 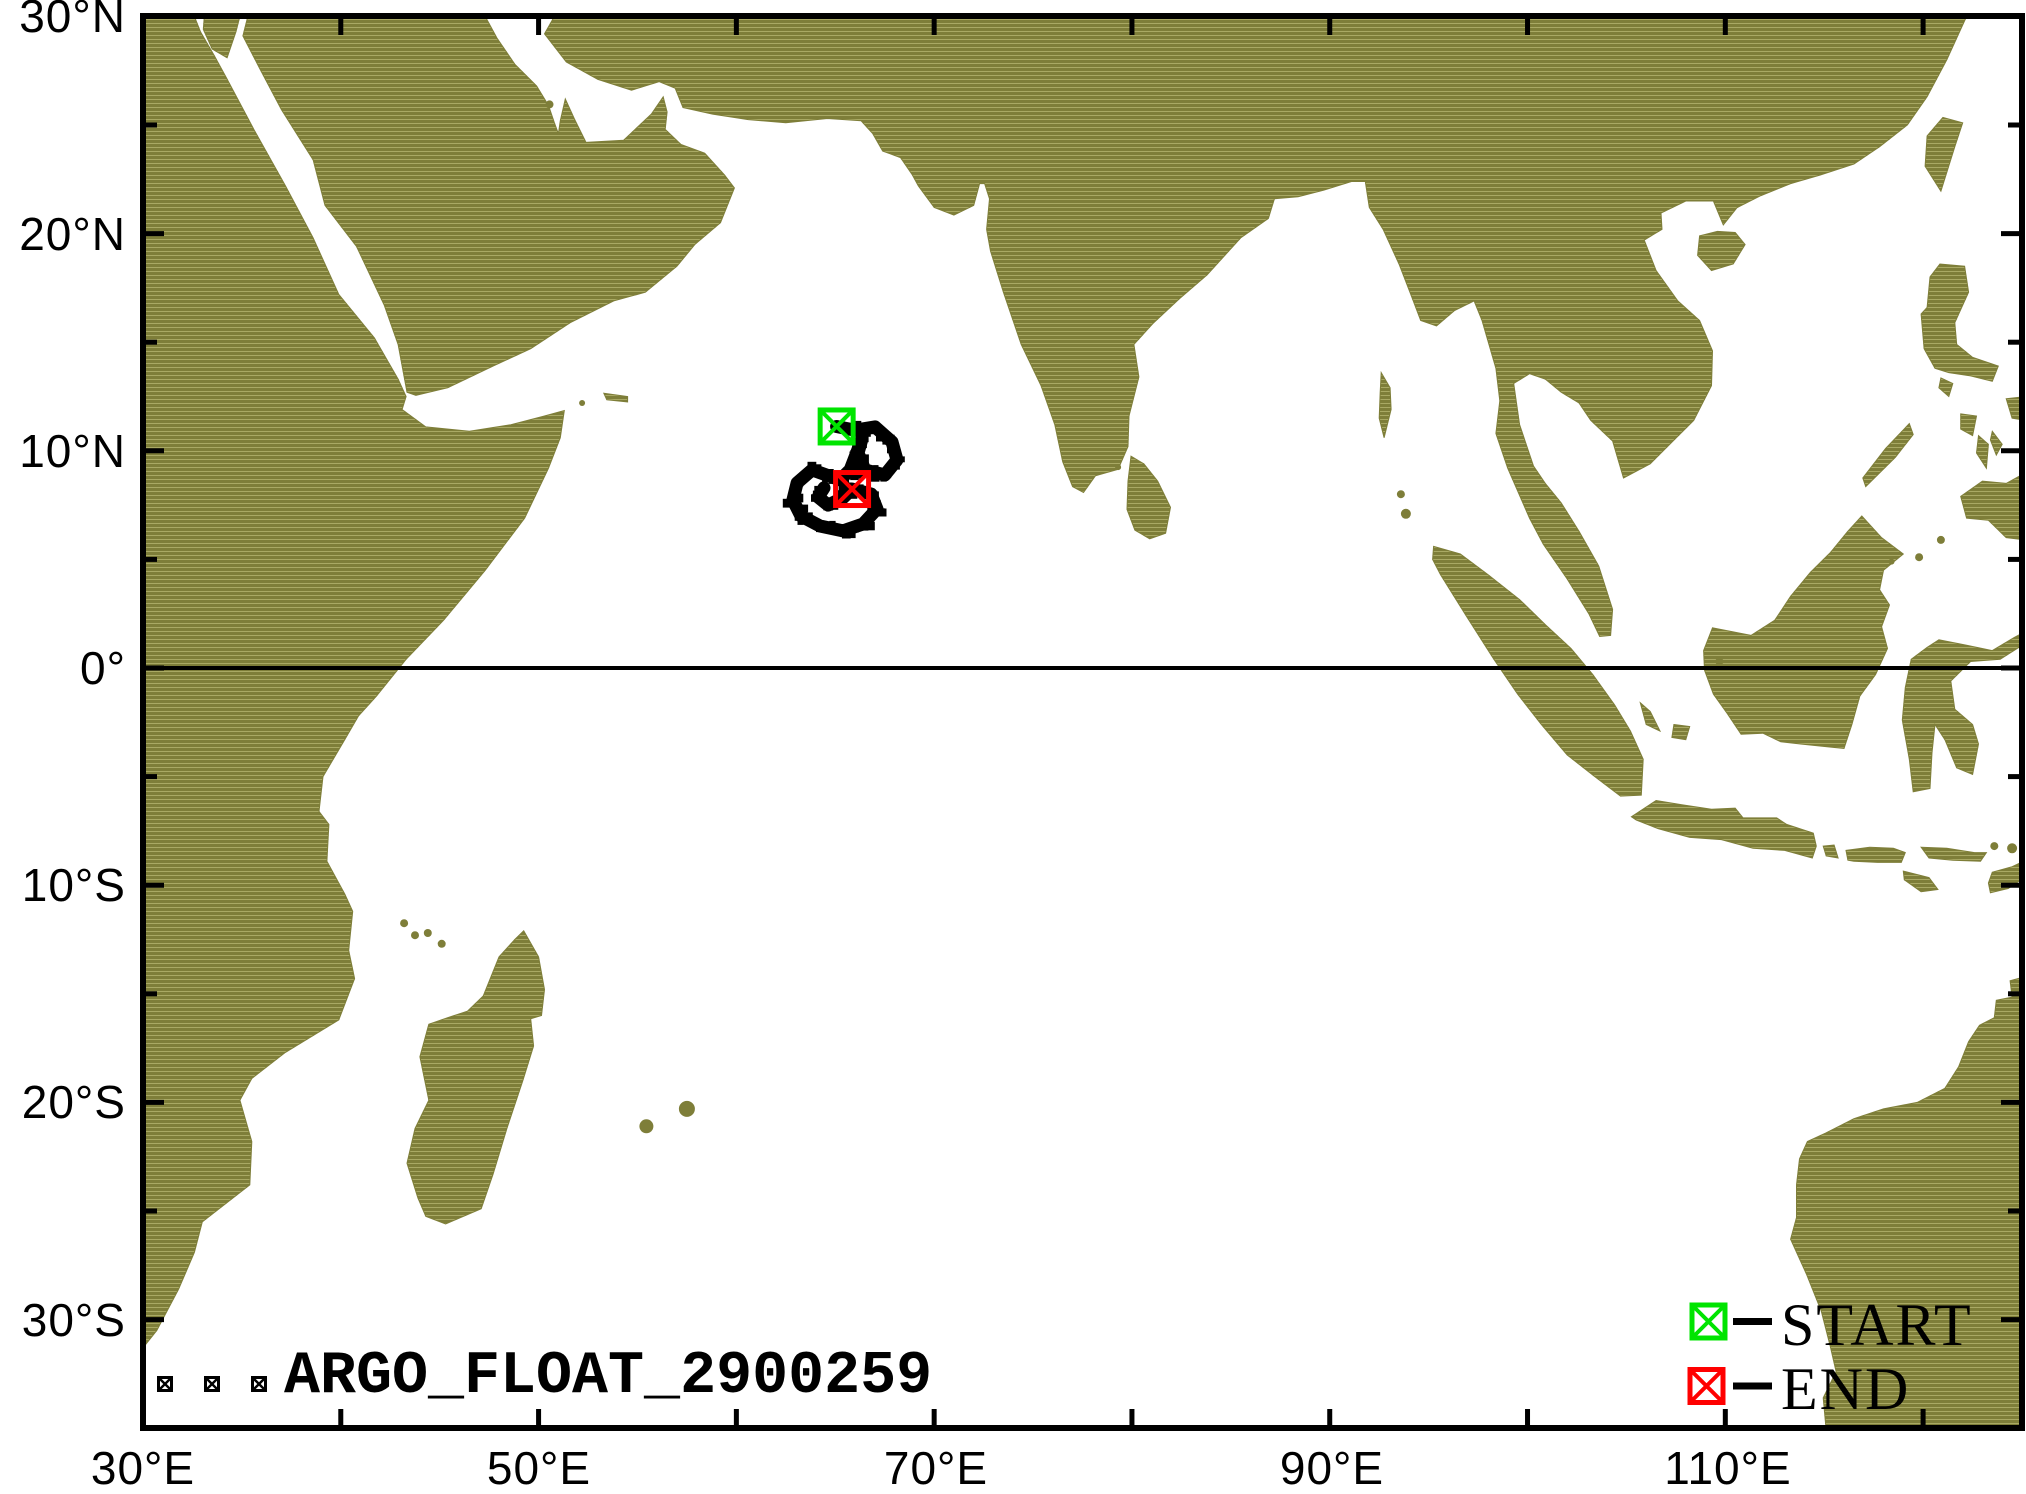 I want to click on y-axis-label-0: 0°, so click(x=103, y=668).